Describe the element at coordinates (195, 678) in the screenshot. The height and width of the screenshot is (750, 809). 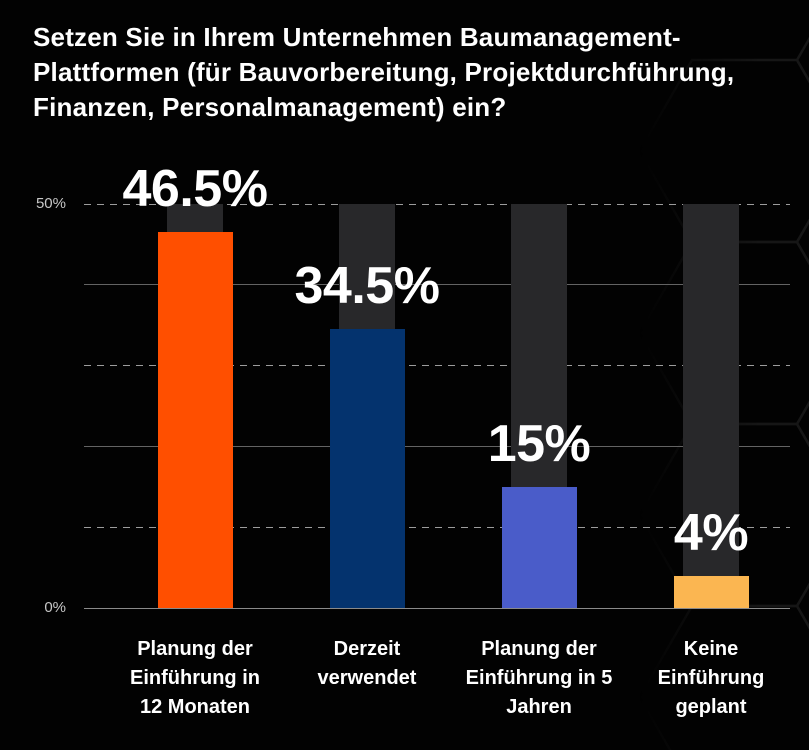
I see `bar-category-label: Planung der Einführung in 12 Monaten` at that location.